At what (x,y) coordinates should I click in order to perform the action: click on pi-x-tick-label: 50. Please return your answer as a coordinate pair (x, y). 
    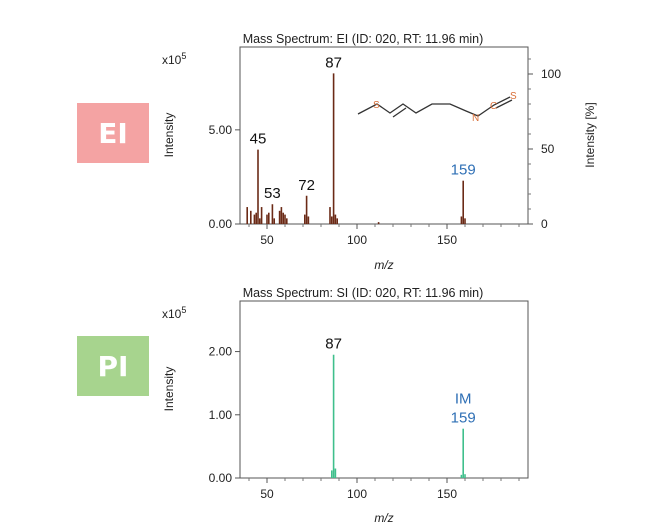
    Looking at the image, I should click on (267, 494).